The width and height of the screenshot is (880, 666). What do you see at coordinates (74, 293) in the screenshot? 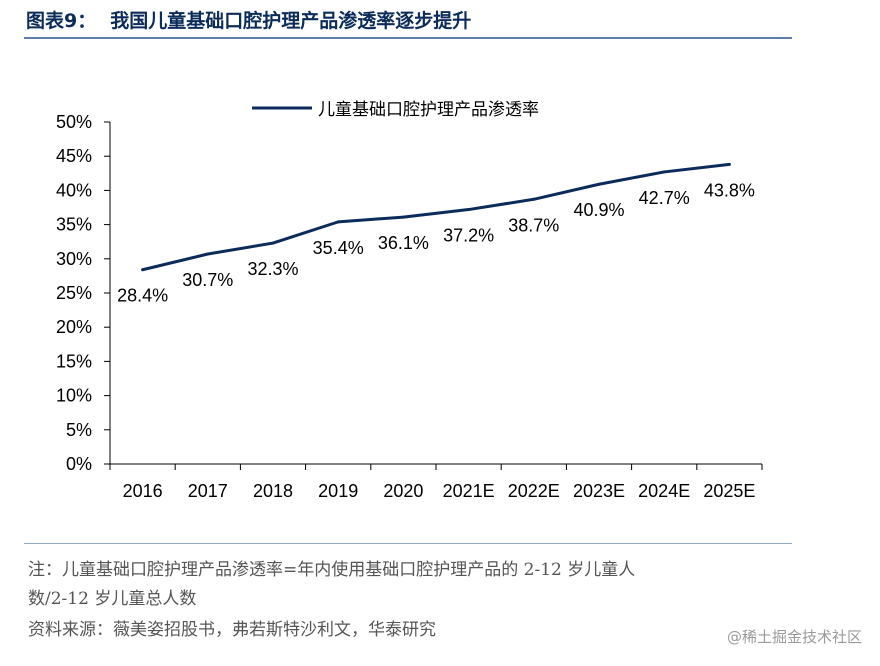
I see `y-tick-label: 25%` at bounding box center [74, 293].